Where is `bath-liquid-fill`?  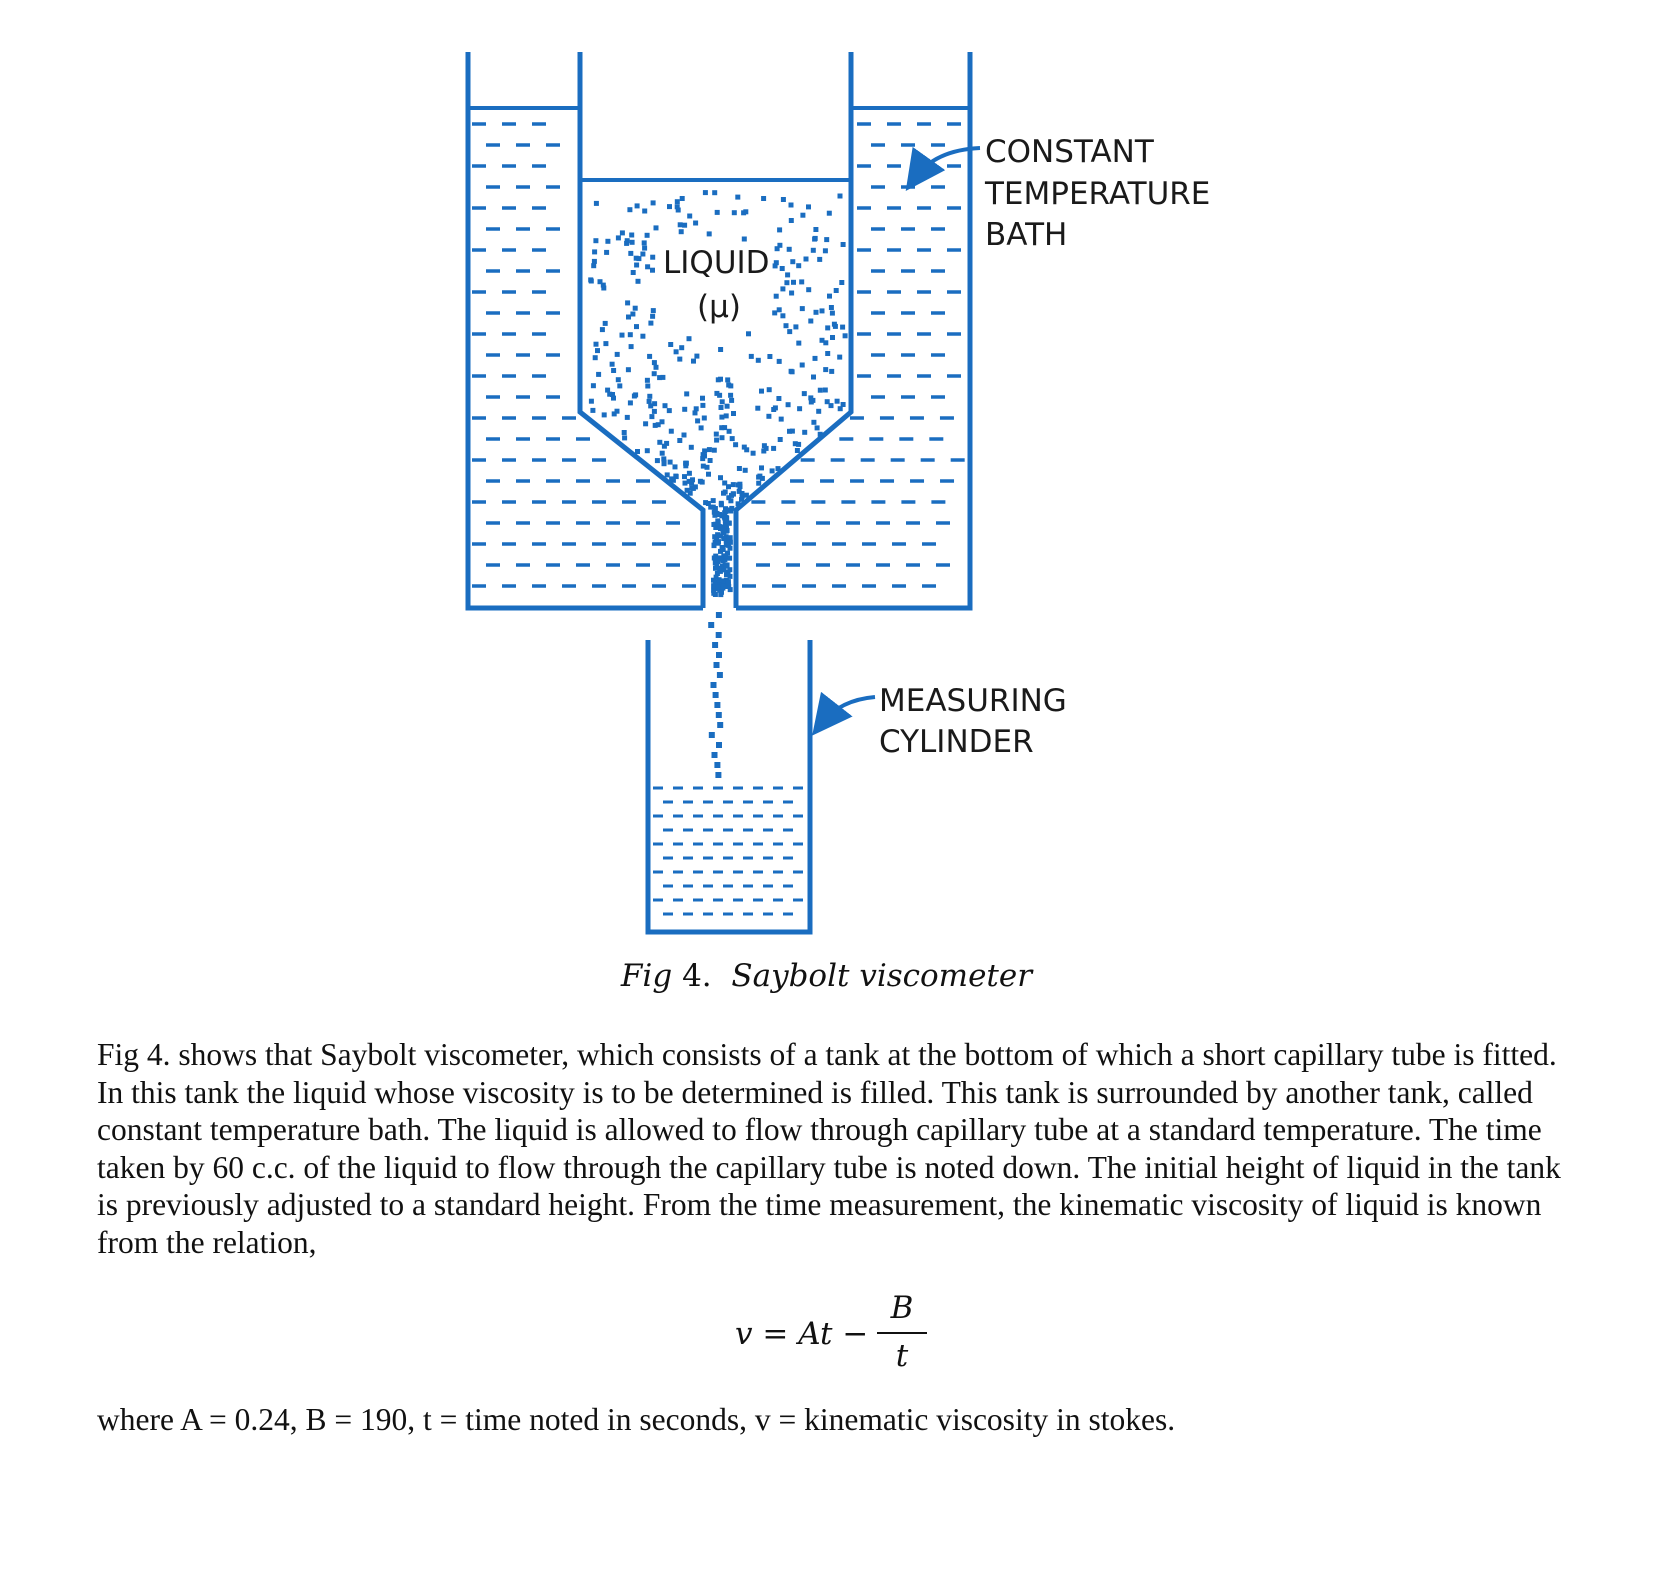 bath-liquid-fill is located at coordinates (718, 355).